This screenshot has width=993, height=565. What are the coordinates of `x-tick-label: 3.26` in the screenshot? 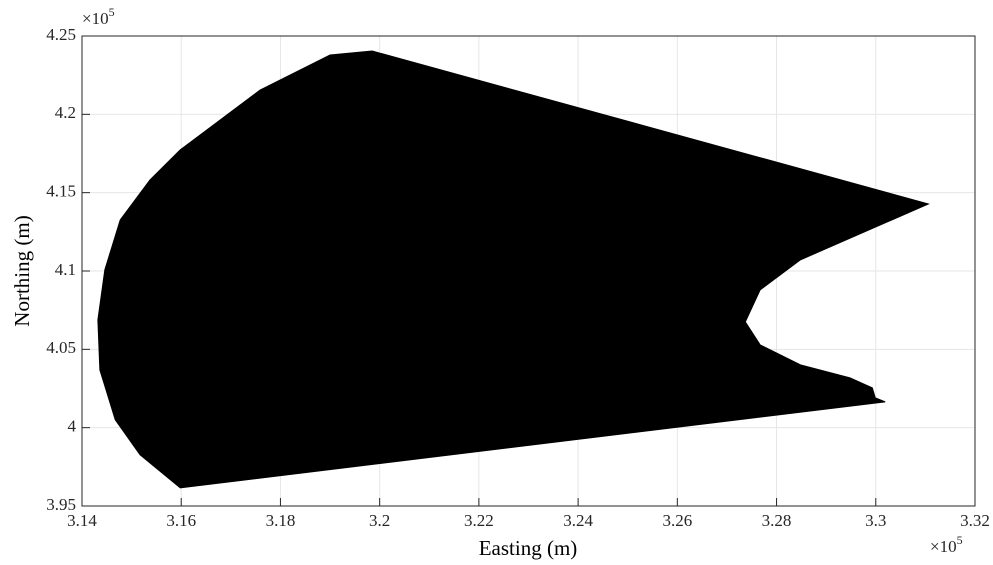 It's located at (677, 520).